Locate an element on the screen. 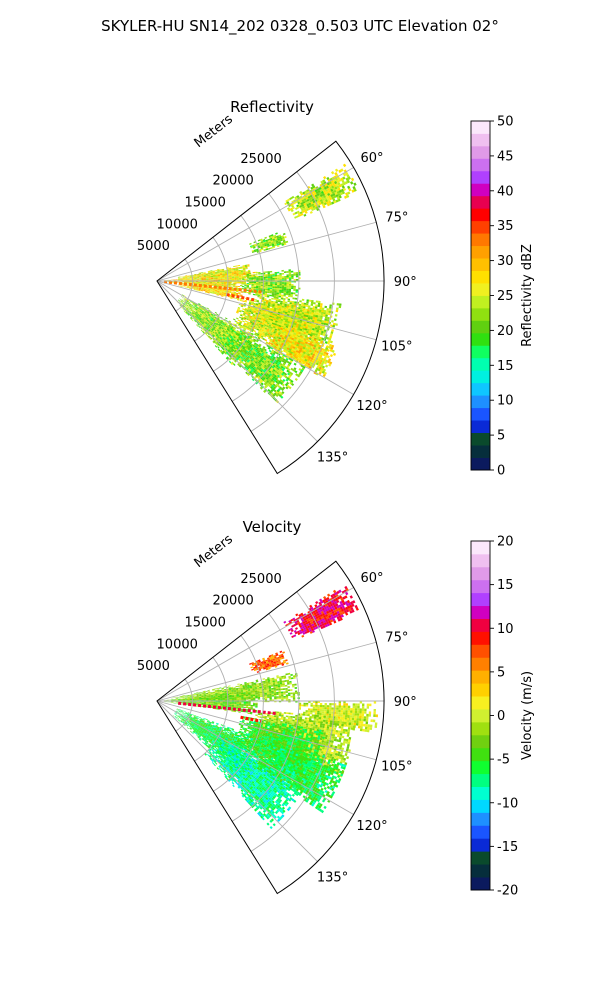  colorbar-tick-label: 5 is located at coordinates (501, 672).